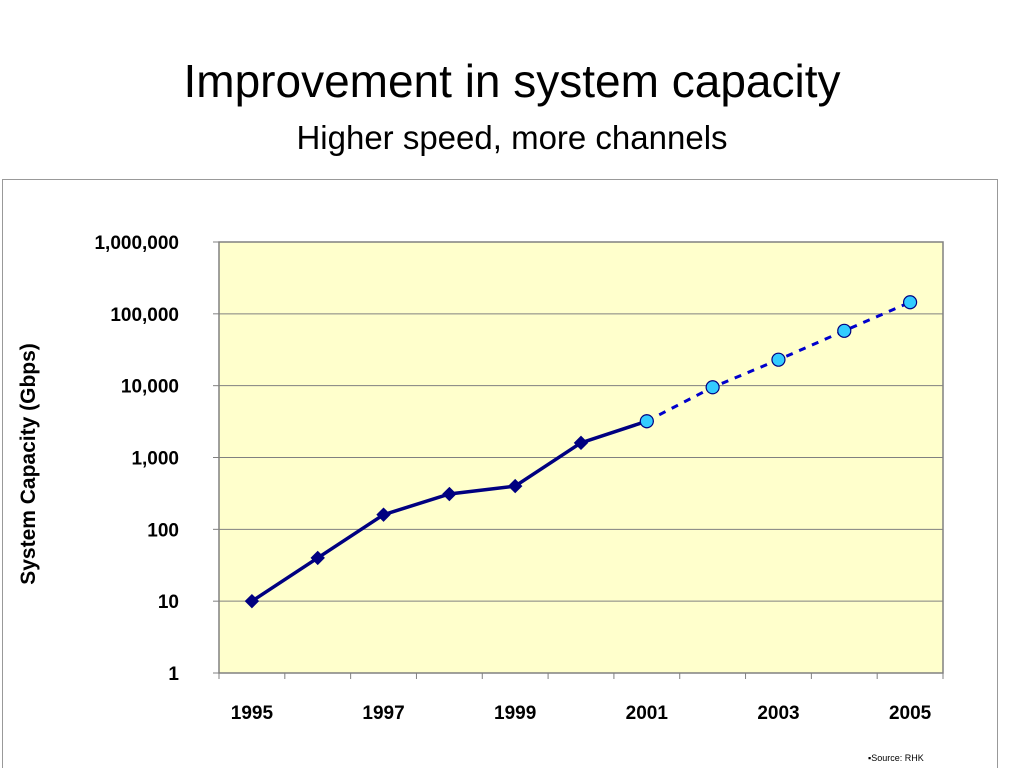 Image resolution: width=1024 pixels, height=769 pixels. What do you see at coordinates (252, 713) in the screenshot?
I see `x-tick-label: 1995` at bounding box center [252, 713].